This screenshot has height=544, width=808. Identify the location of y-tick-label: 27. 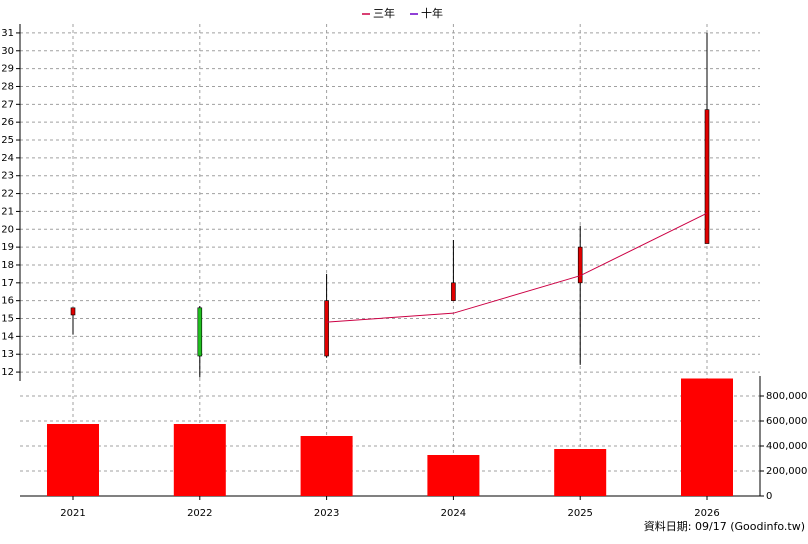
(7, 104).